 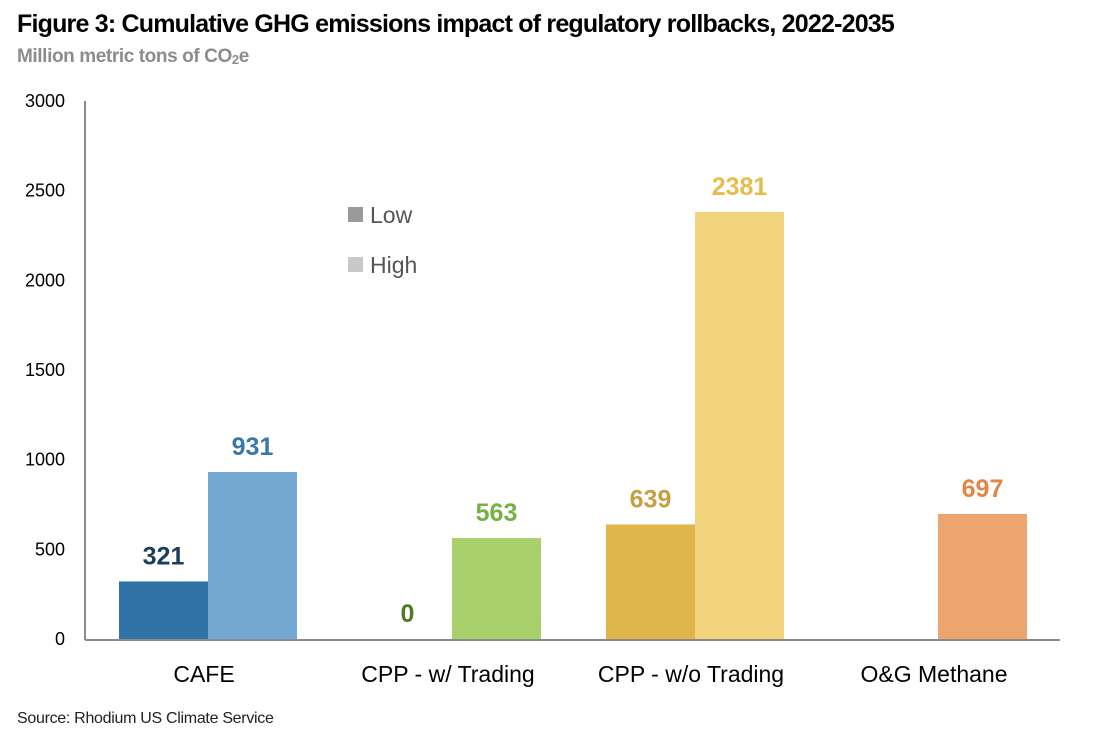 I want to click on x-category-label: CPP - w/ Trading, so click(x=447, y=674).